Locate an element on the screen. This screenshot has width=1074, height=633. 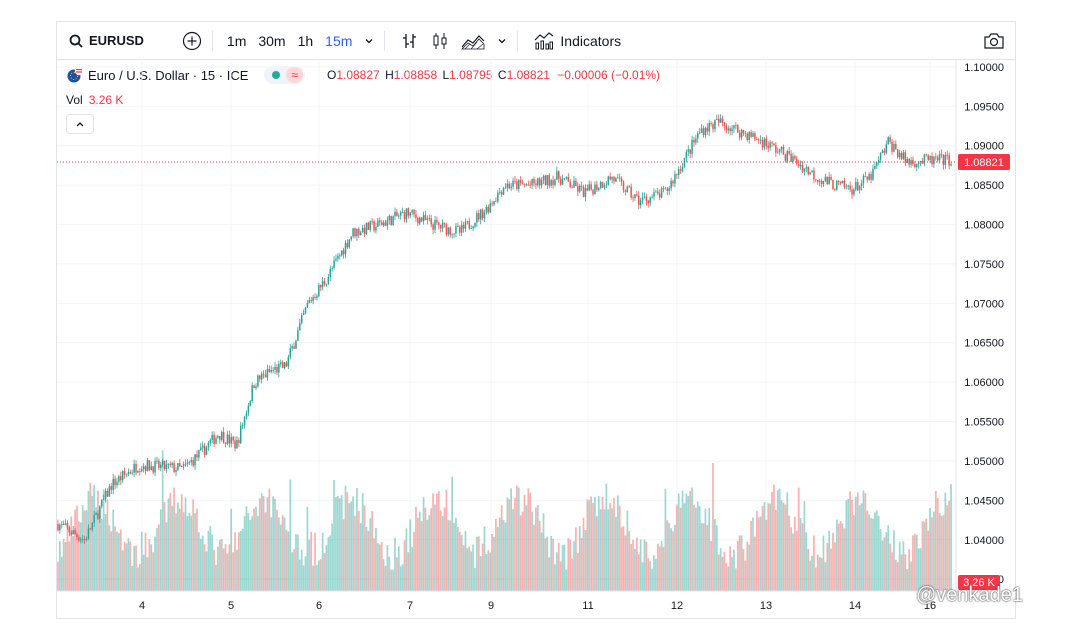
chevron-up-icon is located at coordinates (80, 124).